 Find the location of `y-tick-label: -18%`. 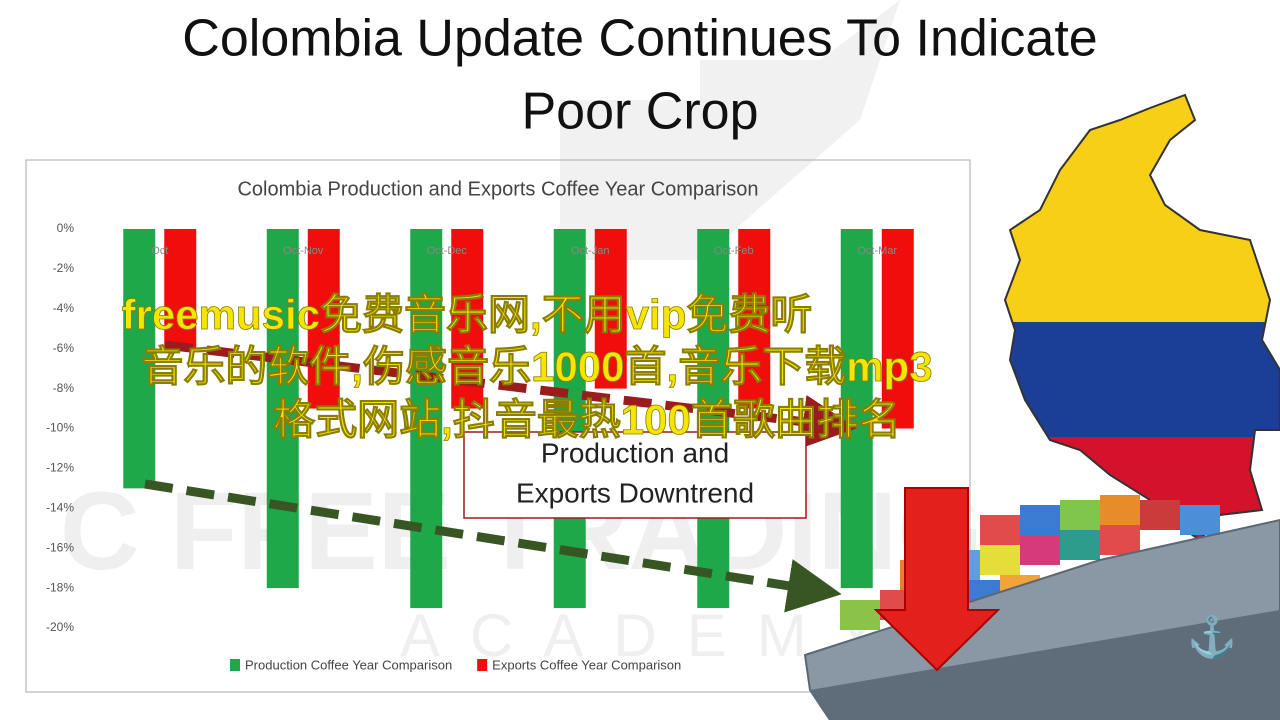

y-tick-label: -18% is located at coordinates (60, 587).